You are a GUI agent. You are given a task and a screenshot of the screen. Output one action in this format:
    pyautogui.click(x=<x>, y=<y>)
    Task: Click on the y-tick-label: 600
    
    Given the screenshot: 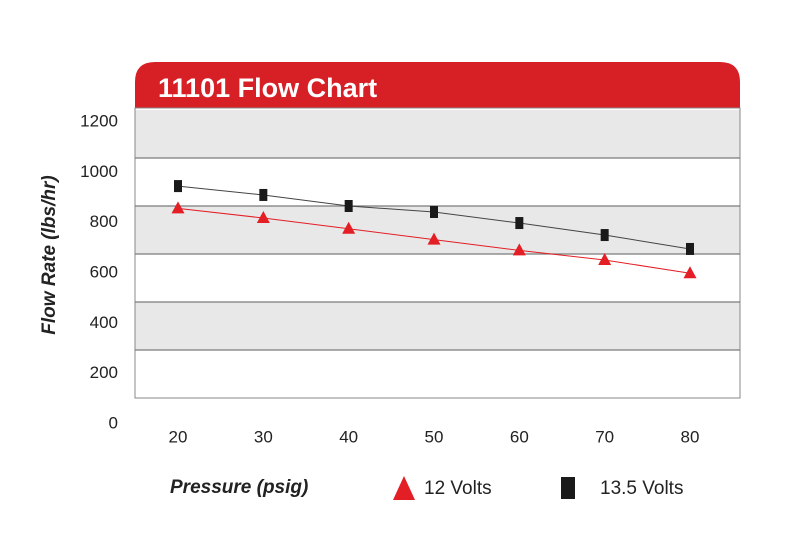 What is the action you would take?
    pyautogui.click(x=104, y=271)
    